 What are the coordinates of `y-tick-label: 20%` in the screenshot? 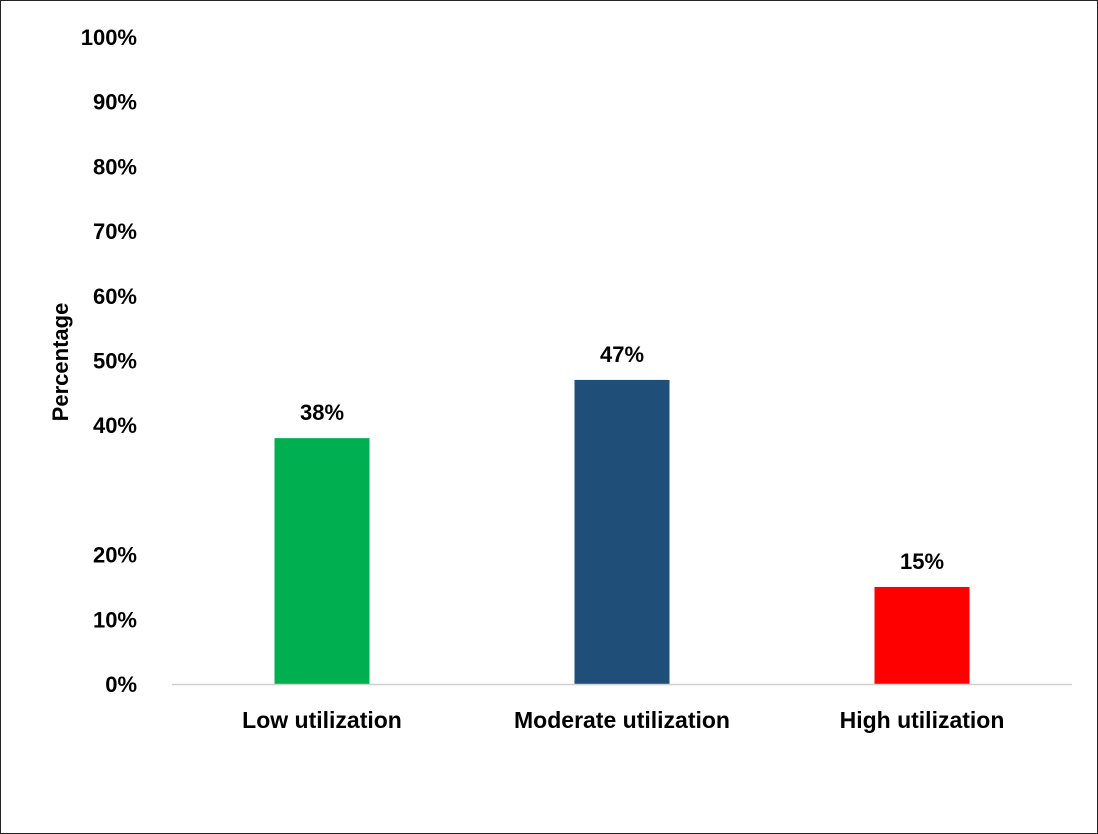 It's located at (115, 555).